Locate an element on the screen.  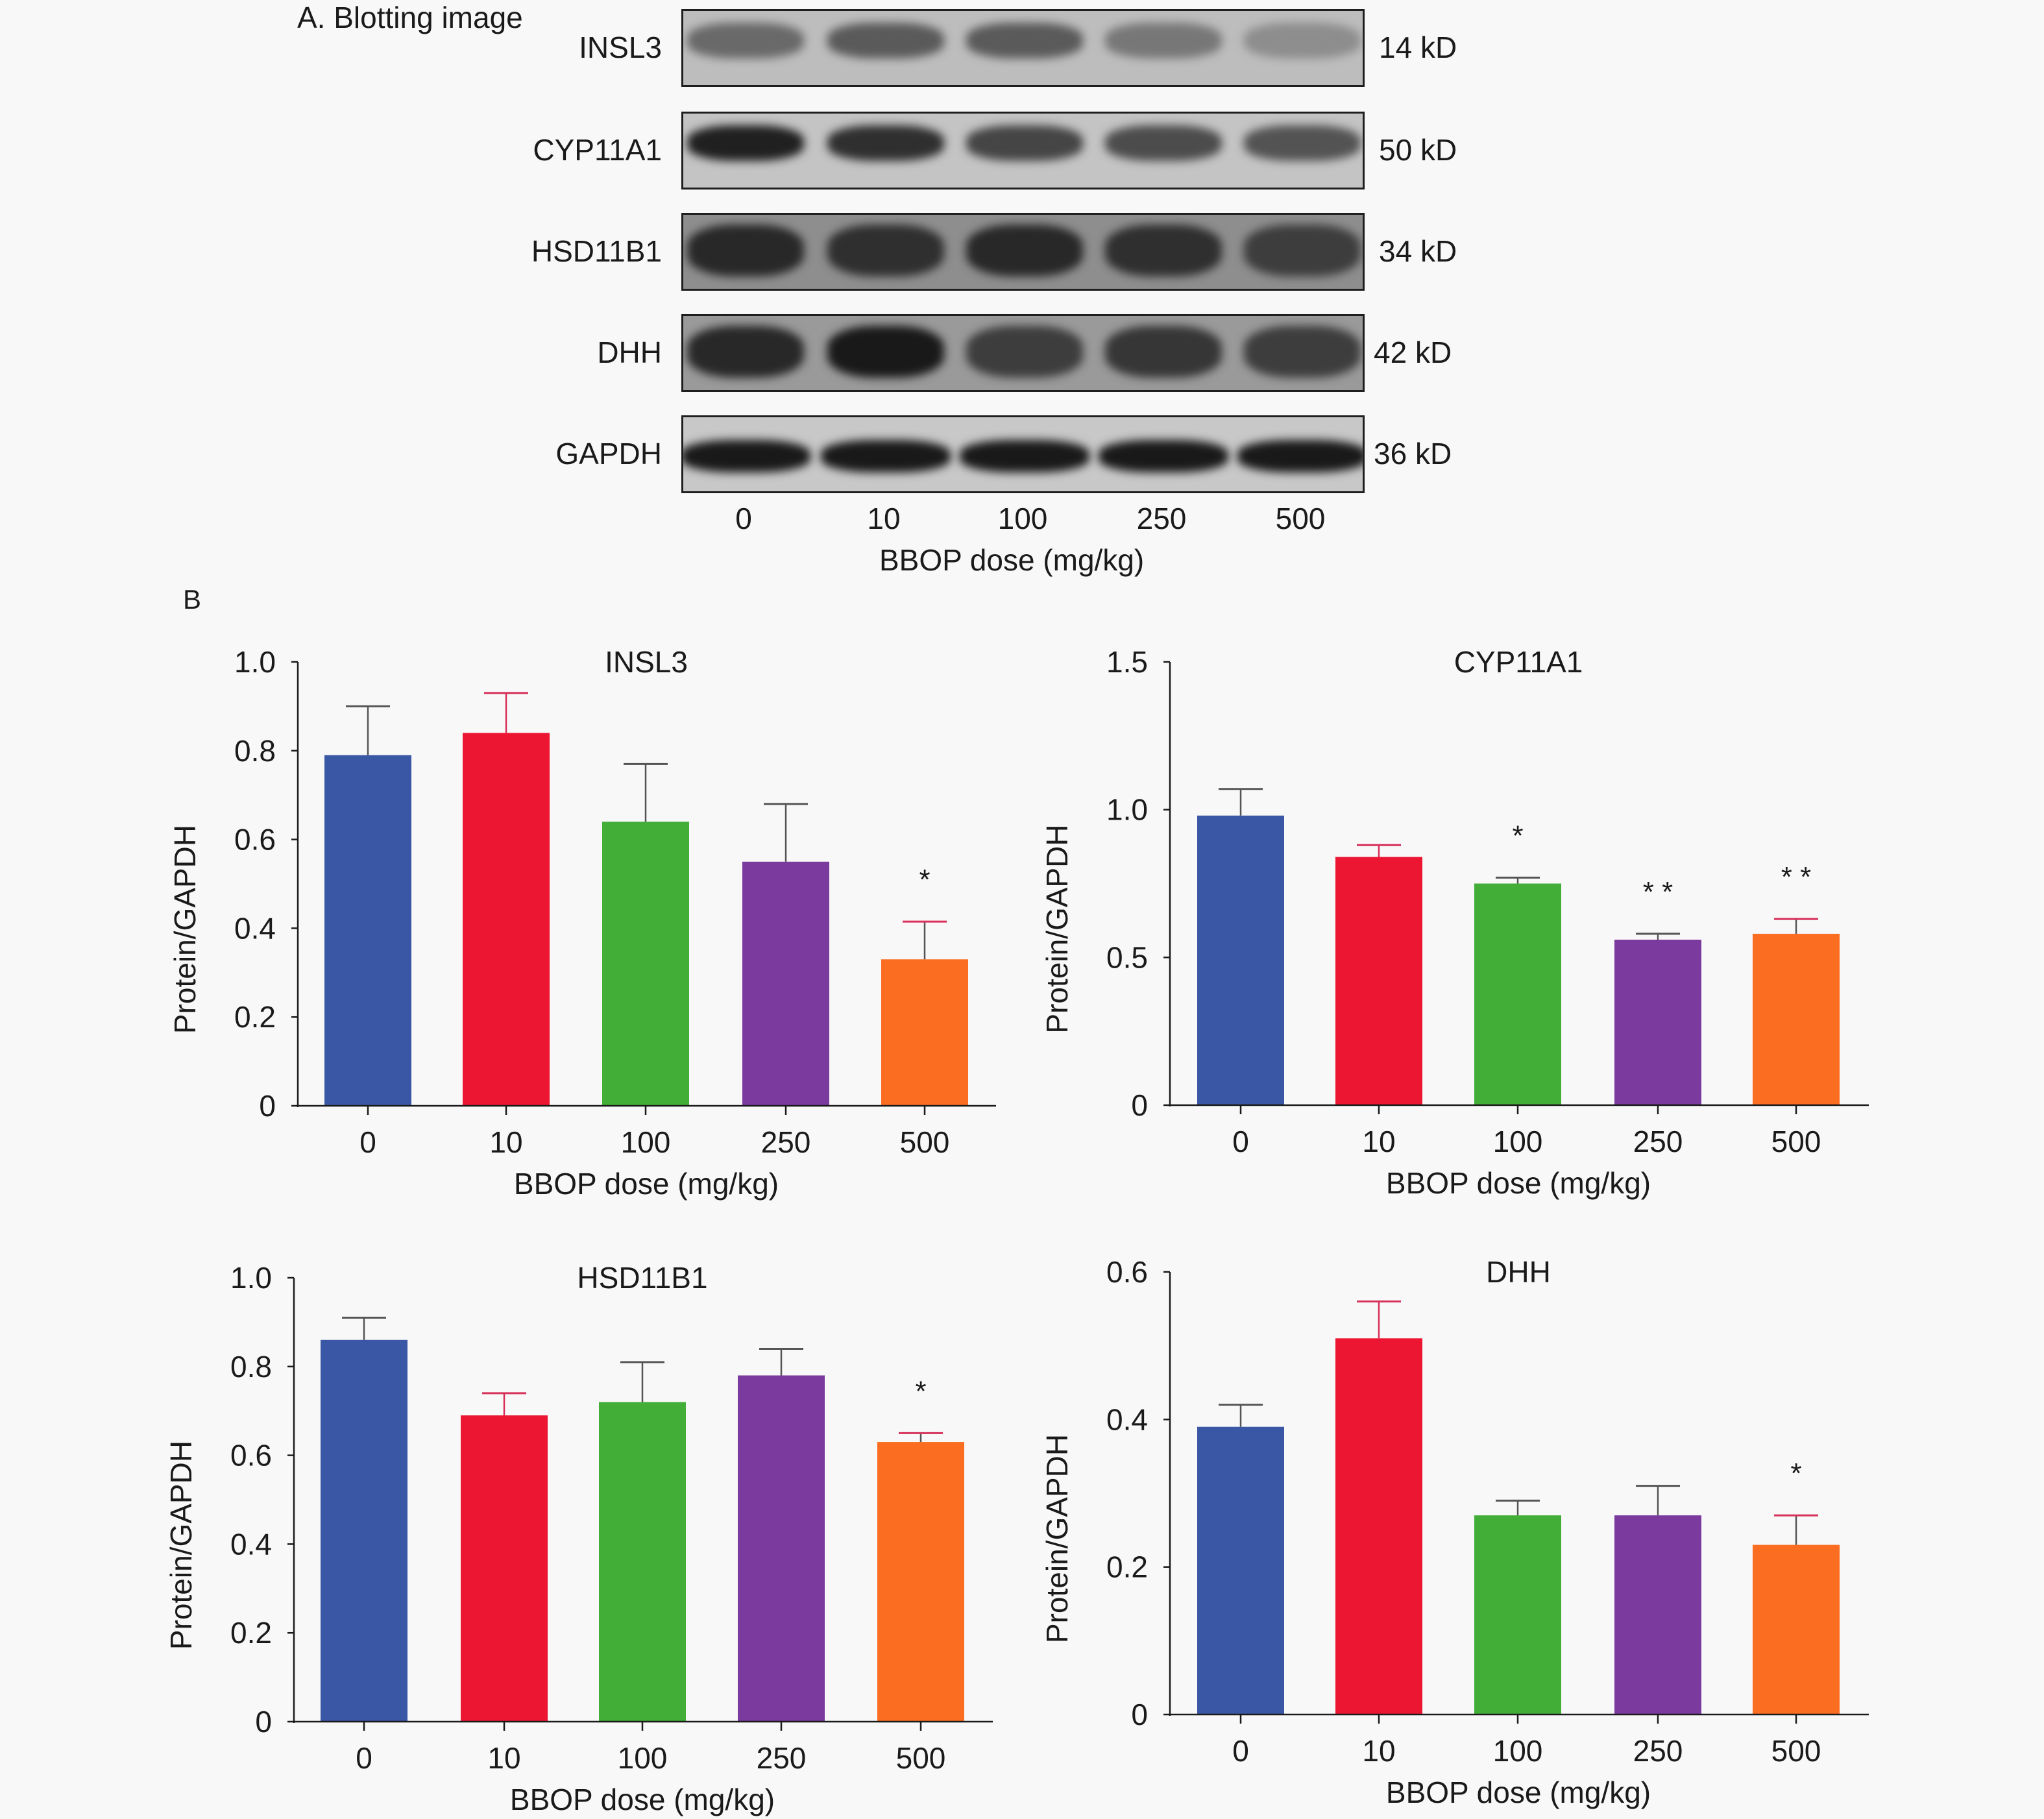
blot-strip-hsd11b1 is located at coordinates (1023, 252).